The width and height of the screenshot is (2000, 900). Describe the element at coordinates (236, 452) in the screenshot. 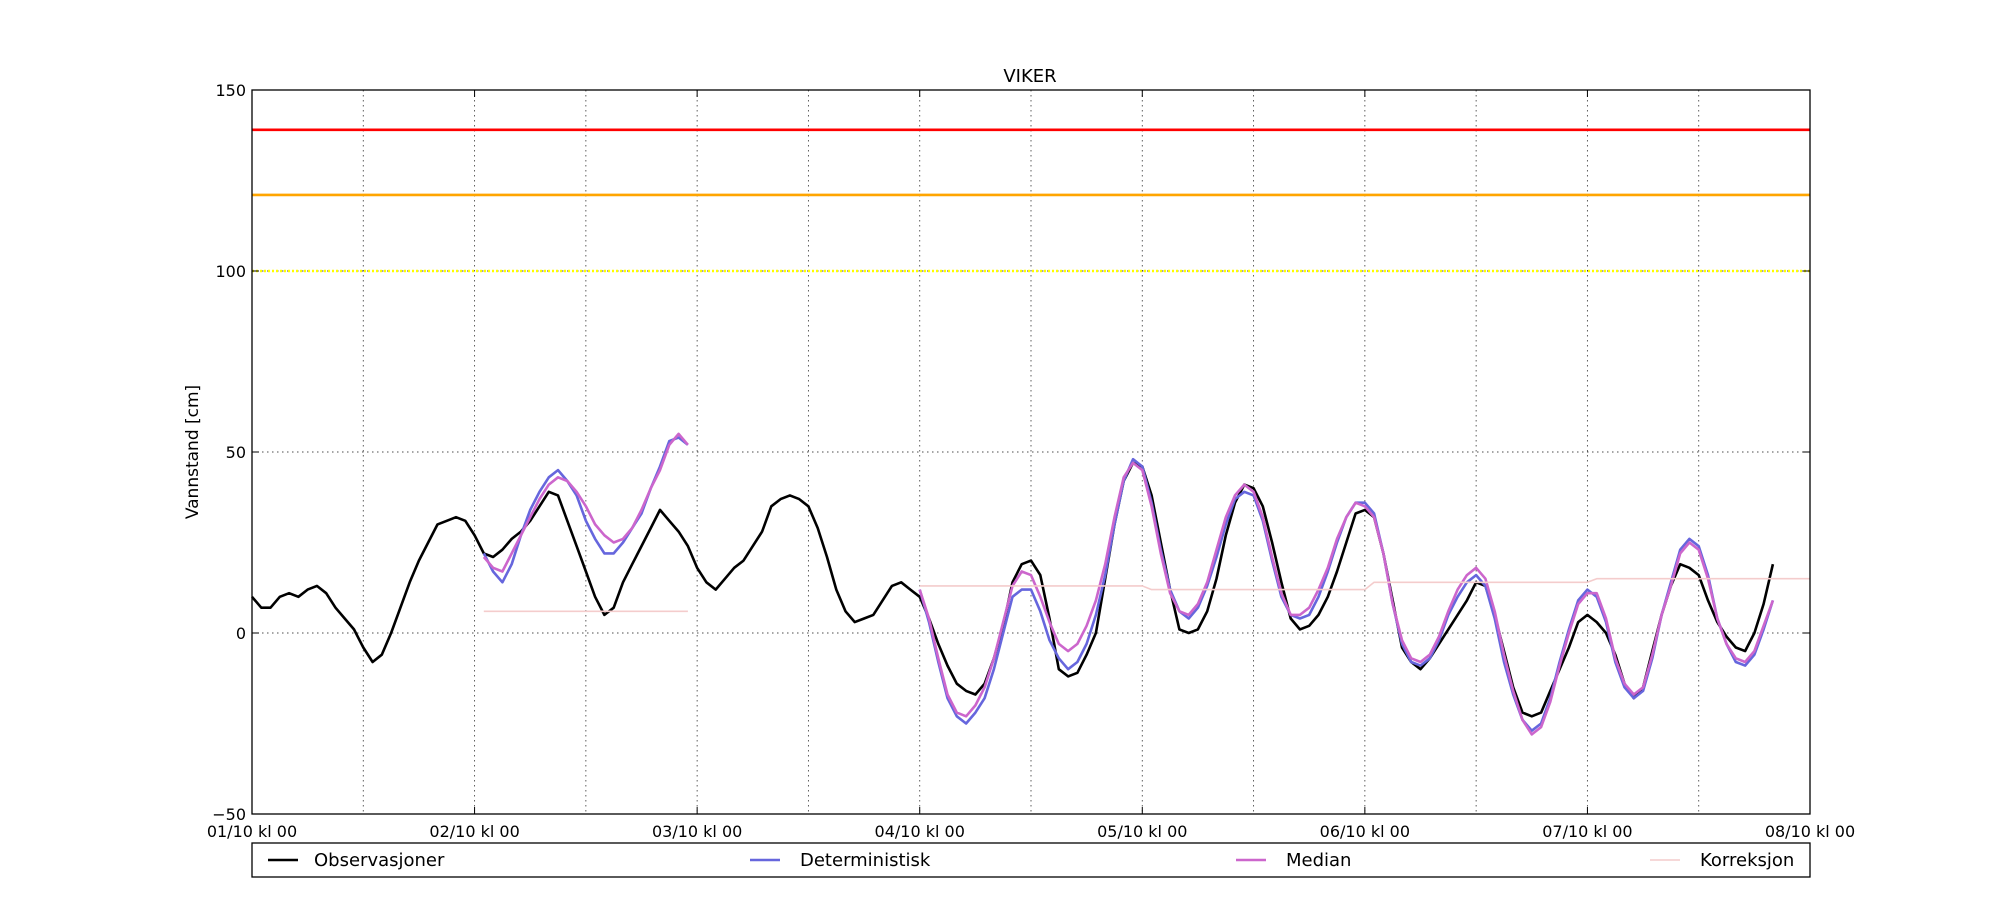

I see `y-tick-label: 50` at that location.